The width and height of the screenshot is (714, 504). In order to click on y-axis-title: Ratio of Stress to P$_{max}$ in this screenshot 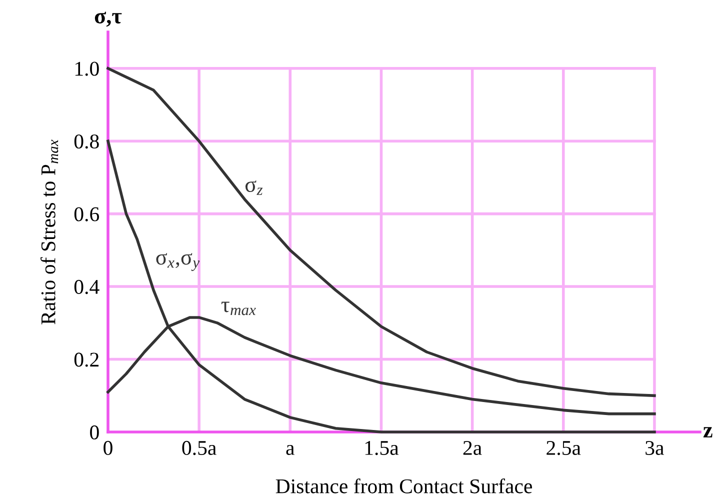, I will do `click(49, 232)`.